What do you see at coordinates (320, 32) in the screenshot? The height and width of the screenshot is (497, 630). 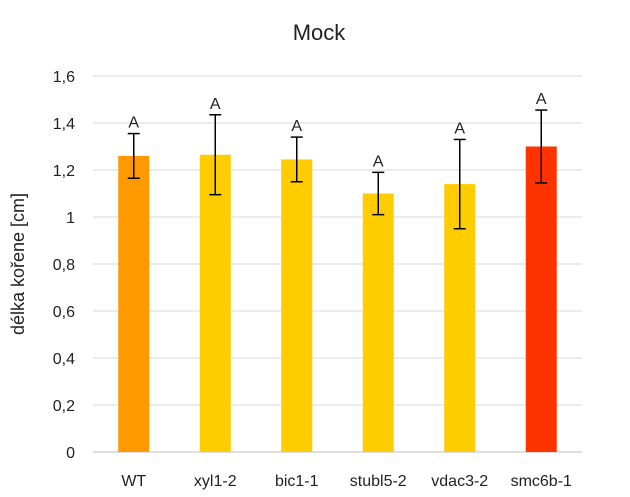 I see `chart-title: Mock` at bounding box center [320, 32].